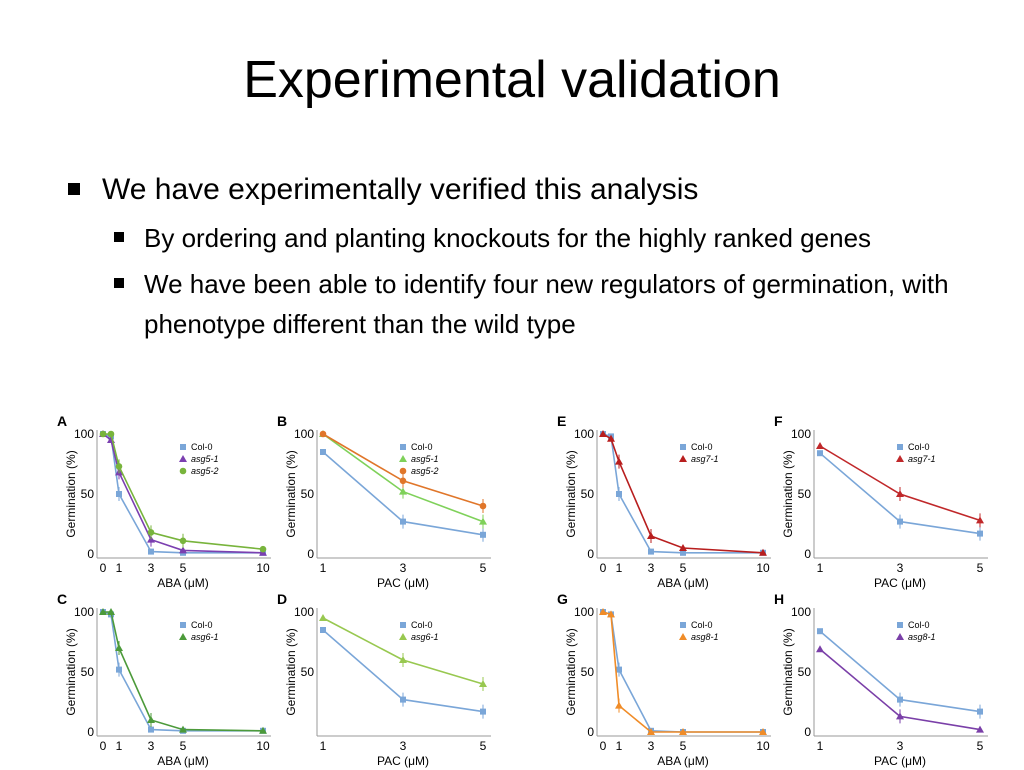 The height and width of the screenshot is (770, 1024). Describe the element at coordinates (705, 637) in the screenshot. I see `legend-entry: asg8-1` at that location.